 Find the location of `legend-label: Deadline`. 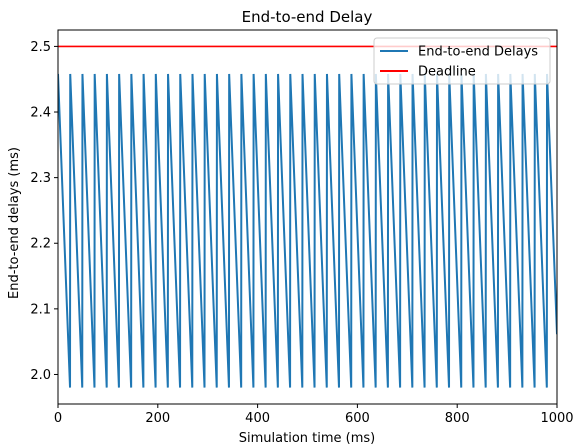

legend-label: Deadline is located at coordinates (447, 72).